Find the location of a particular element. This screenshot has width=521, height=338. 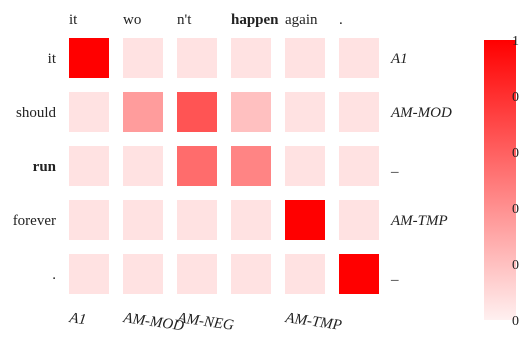

colorbar-tick-label-0: 1 is located at coordinates (515, 41).